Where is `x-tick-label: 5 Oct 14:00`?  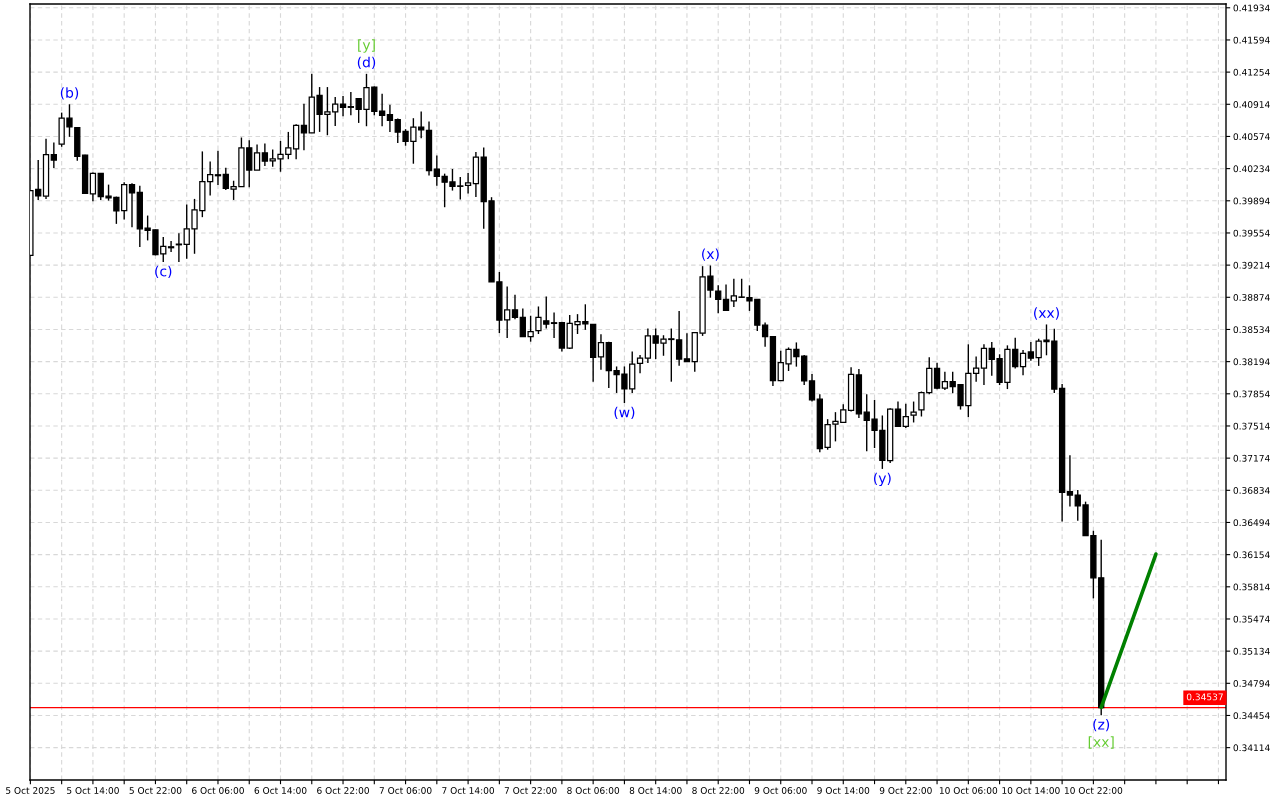
x-tick-label: 5 Oct 14:00 is located at coordinates (93, 790).